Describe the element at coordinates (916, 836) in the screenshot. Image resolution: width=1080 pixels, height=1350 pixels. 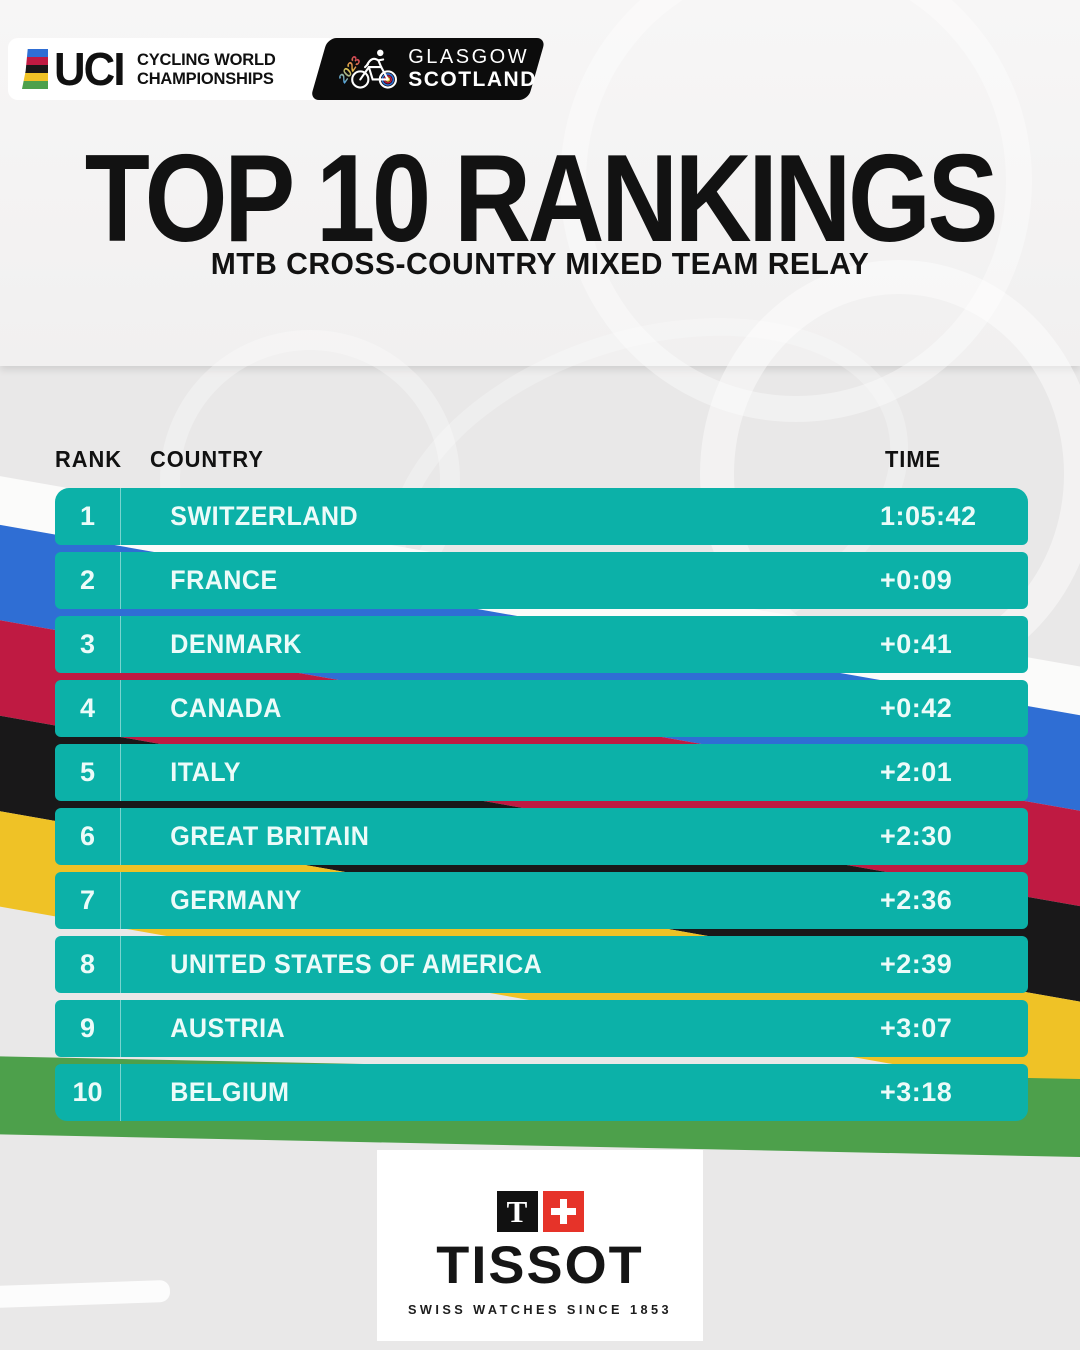
I see `time-cell: +2:30` at that location.